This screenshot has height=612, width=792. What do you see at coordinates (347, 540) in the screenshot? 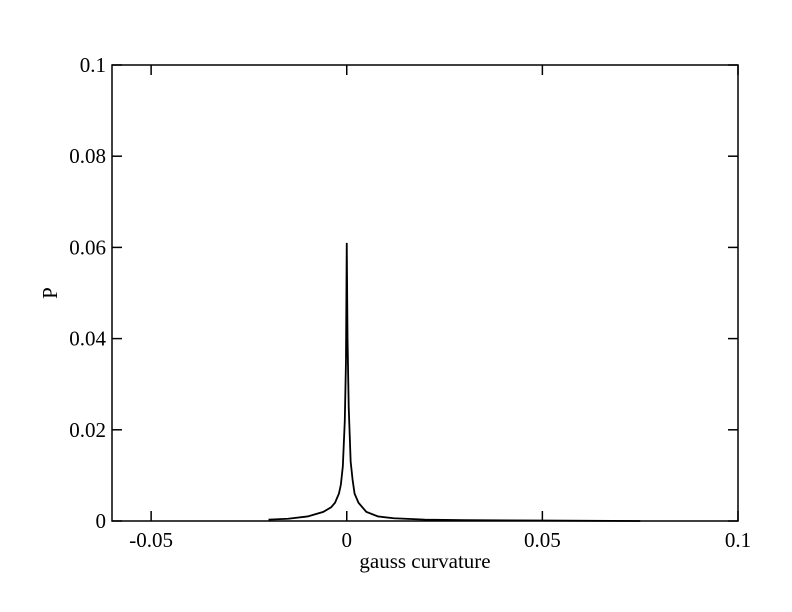
I see `x-tick-label: 0` at bounding box center [347, 540].